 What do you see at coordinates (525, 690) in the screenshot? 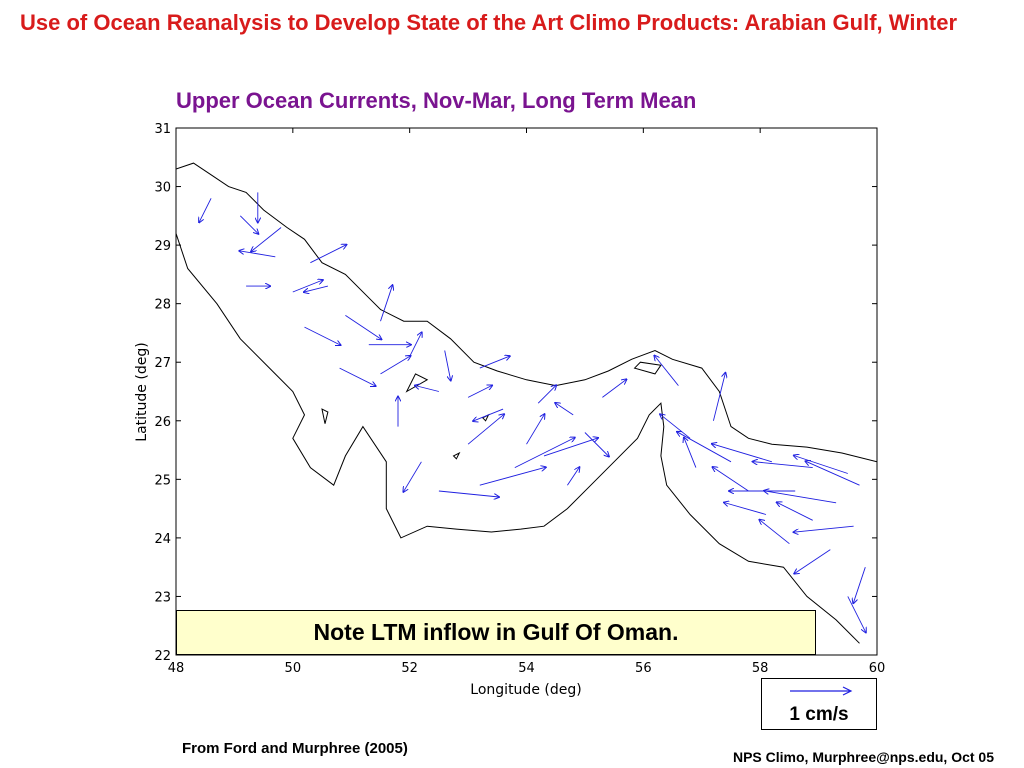
I see `x-axis-label: Longitude (deg)` at bounding box center [525, 690].